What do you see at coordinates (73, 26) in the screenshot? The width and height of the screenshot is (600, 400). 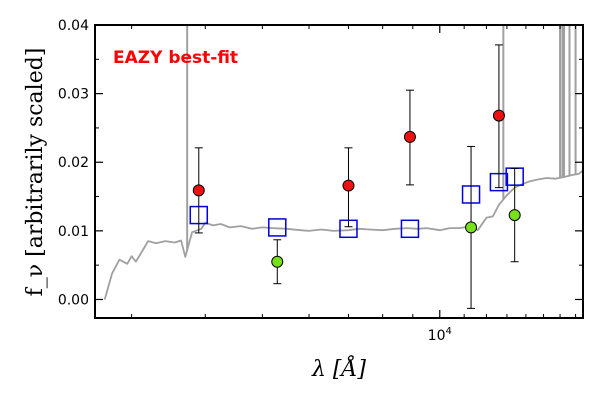 I see `y-tick-label: 0.04` at bounding box center [73, 26].